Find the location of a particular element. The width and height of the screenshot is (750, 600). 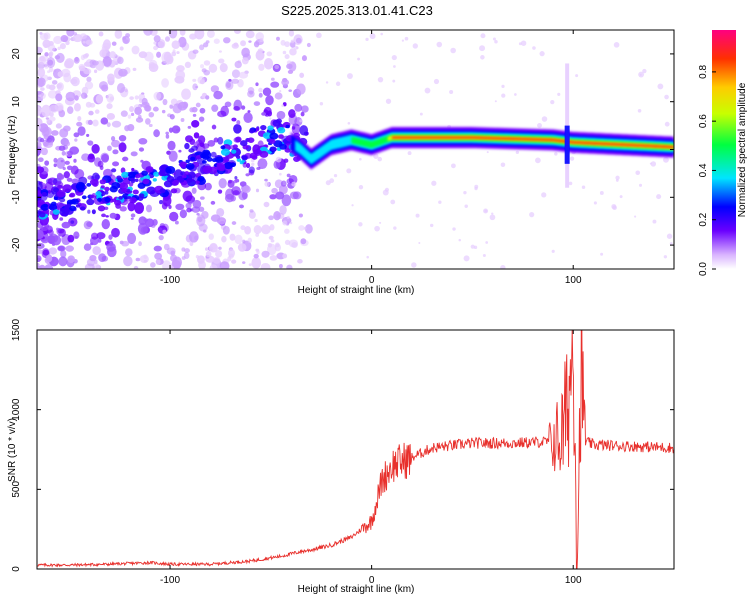

x-tick-label: 0 is located at coordinates (372, 280).